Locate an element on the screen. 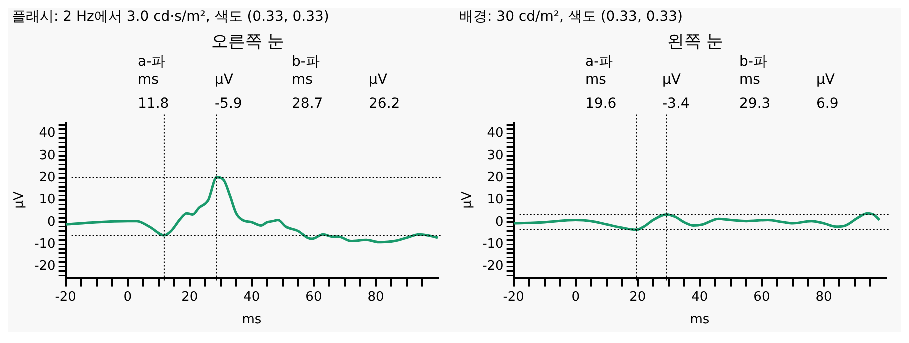  text: 29.3 is located at coordinates (756, 104).